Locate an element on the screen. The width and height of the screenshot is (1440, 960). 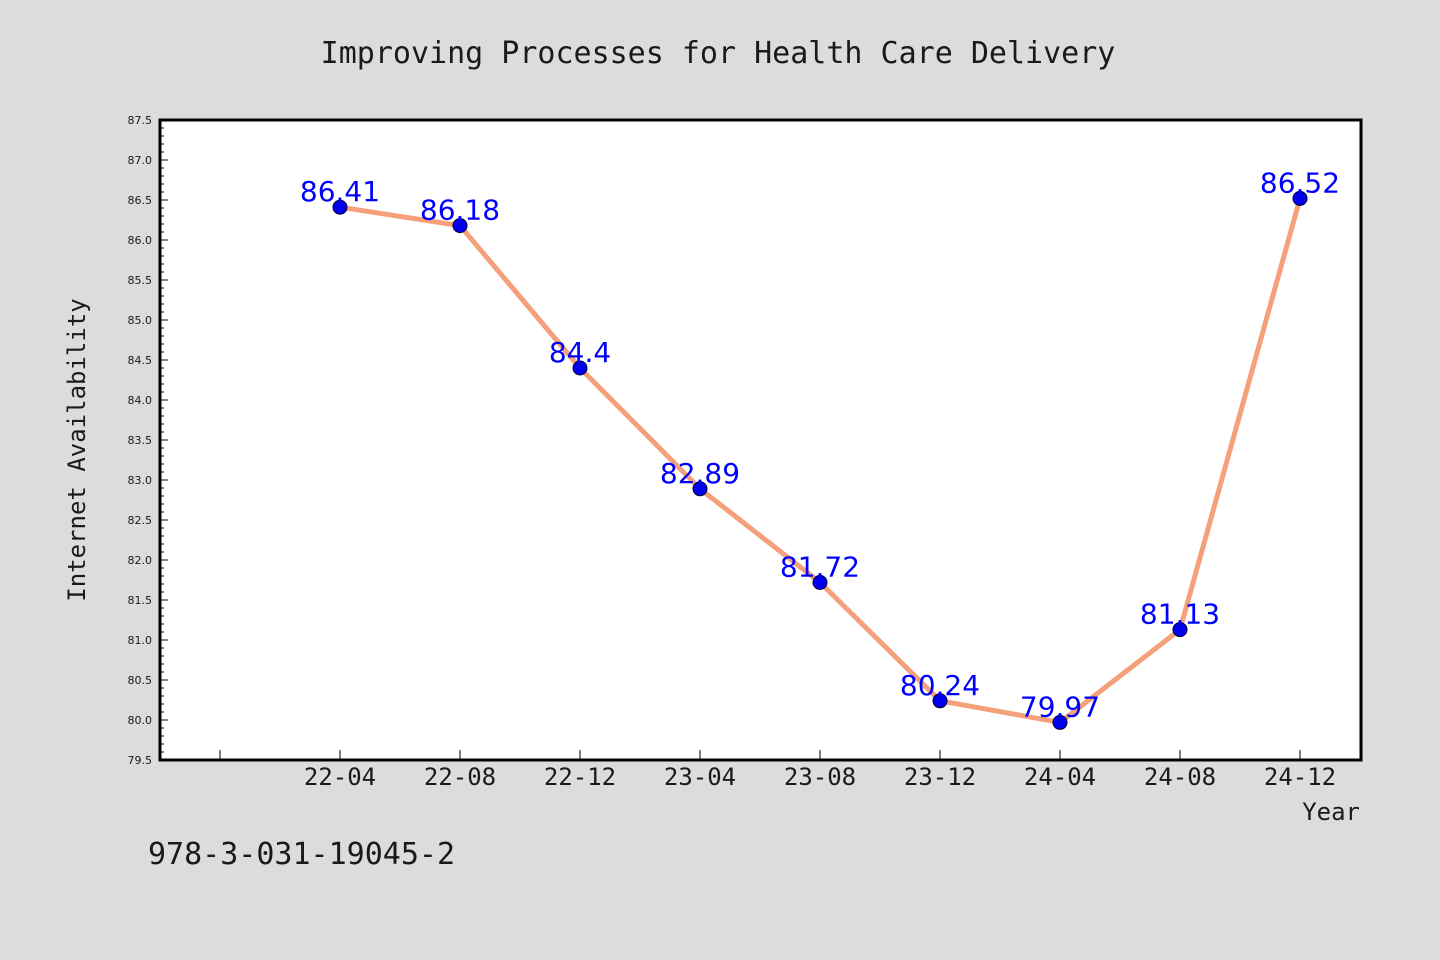
data-label: 80.24 is located at coordinates (940, 685).